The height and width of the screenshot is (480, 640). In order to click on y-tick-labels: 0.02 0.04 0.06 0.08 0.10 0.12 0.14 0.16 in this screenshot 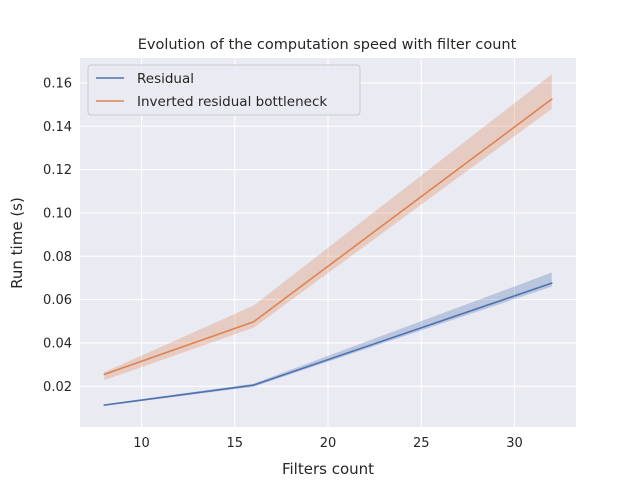, I will do `click(57, 235)`.